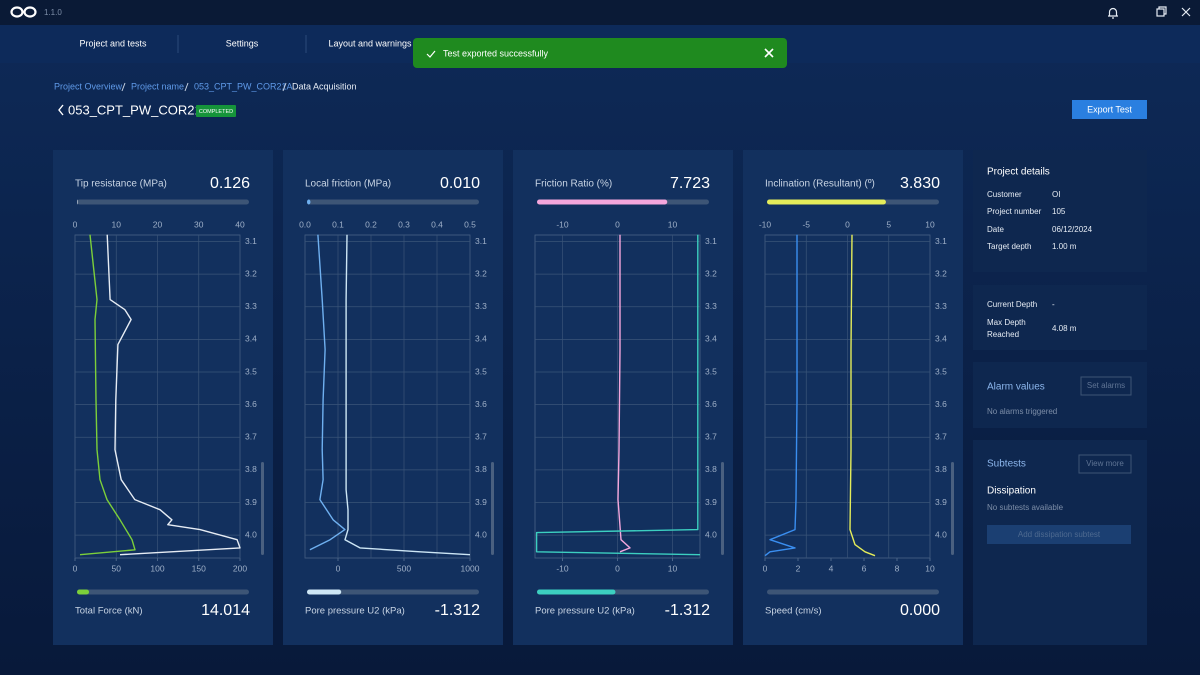 Image resolution: width=1200 pixels, height=675 pixels. I want to click on view-more-button, so click(1105, 464).